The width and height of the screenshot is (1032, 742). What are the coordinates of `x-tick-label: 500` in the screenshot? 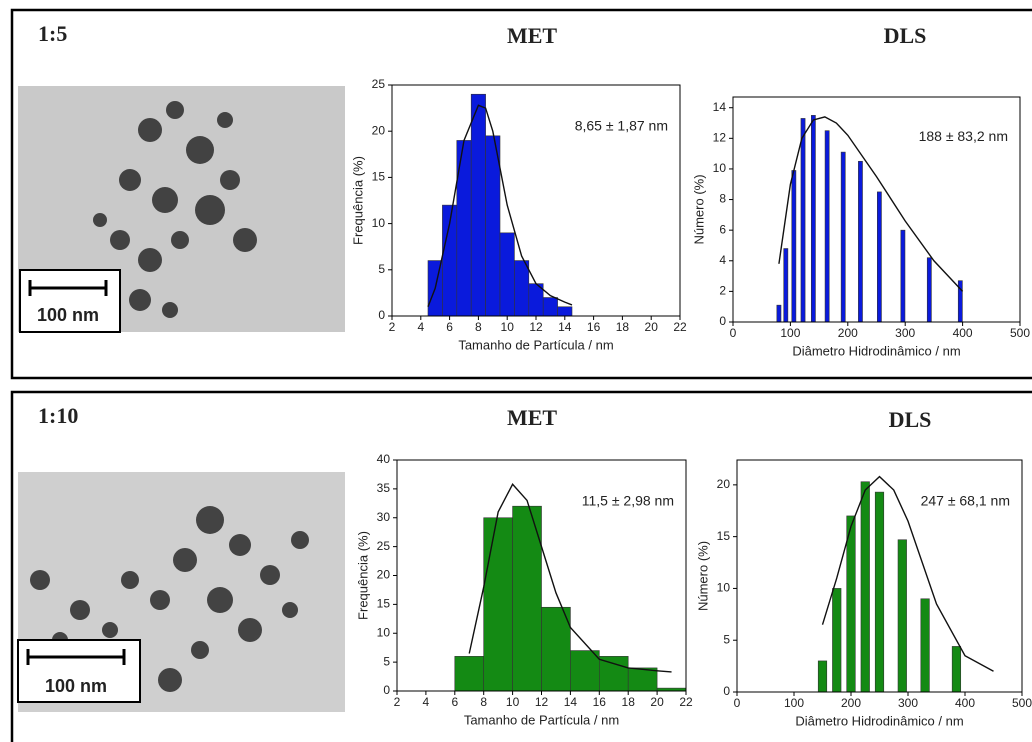 It's located at (1020, 333).